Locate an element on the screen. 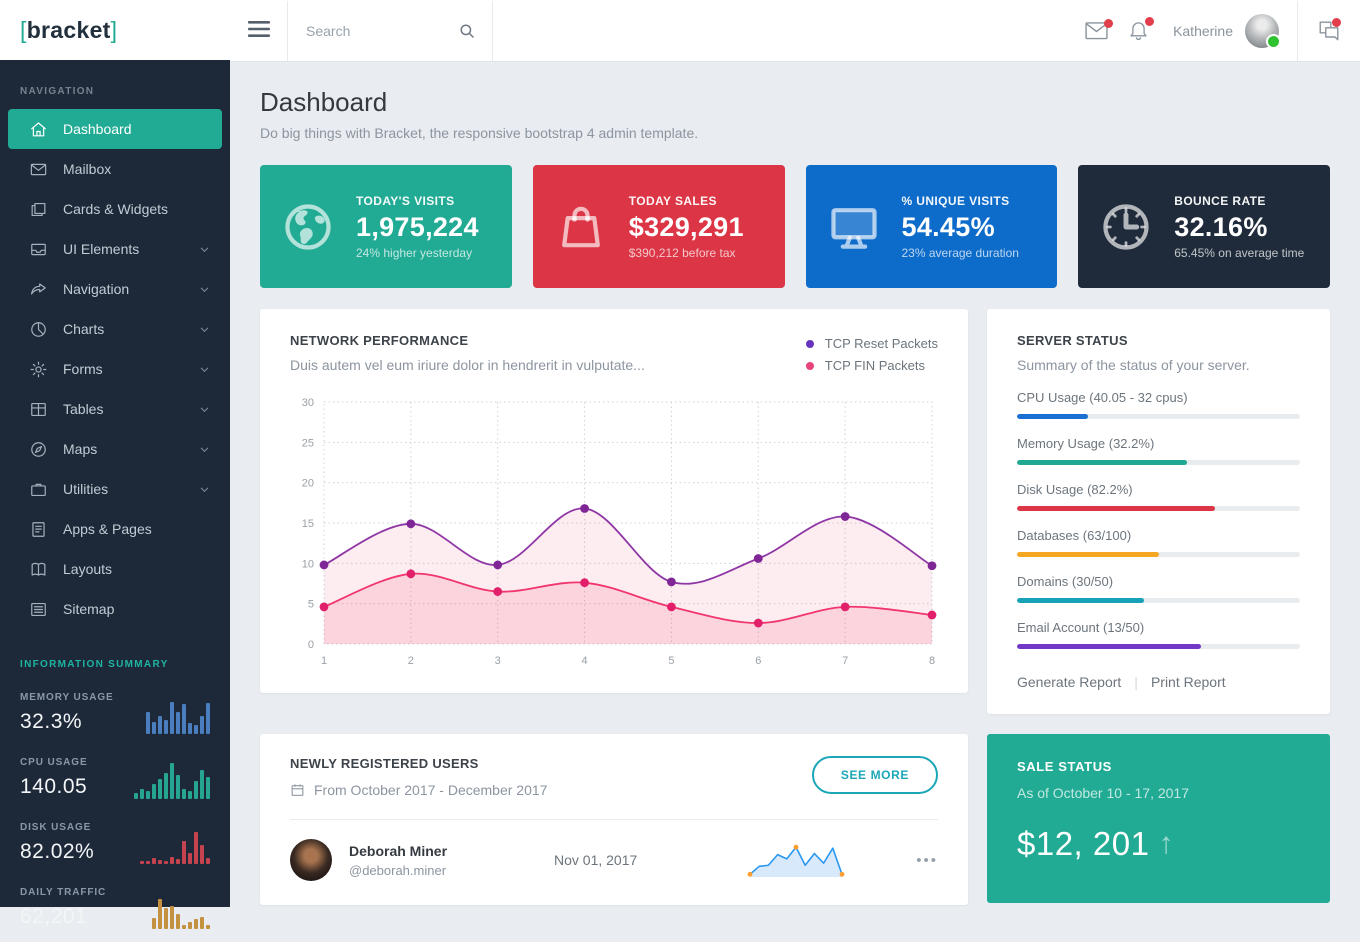 The image size is (1360, 942). sidebar-item-ui-elements: UI Elements is located at coordinates (115, 249).